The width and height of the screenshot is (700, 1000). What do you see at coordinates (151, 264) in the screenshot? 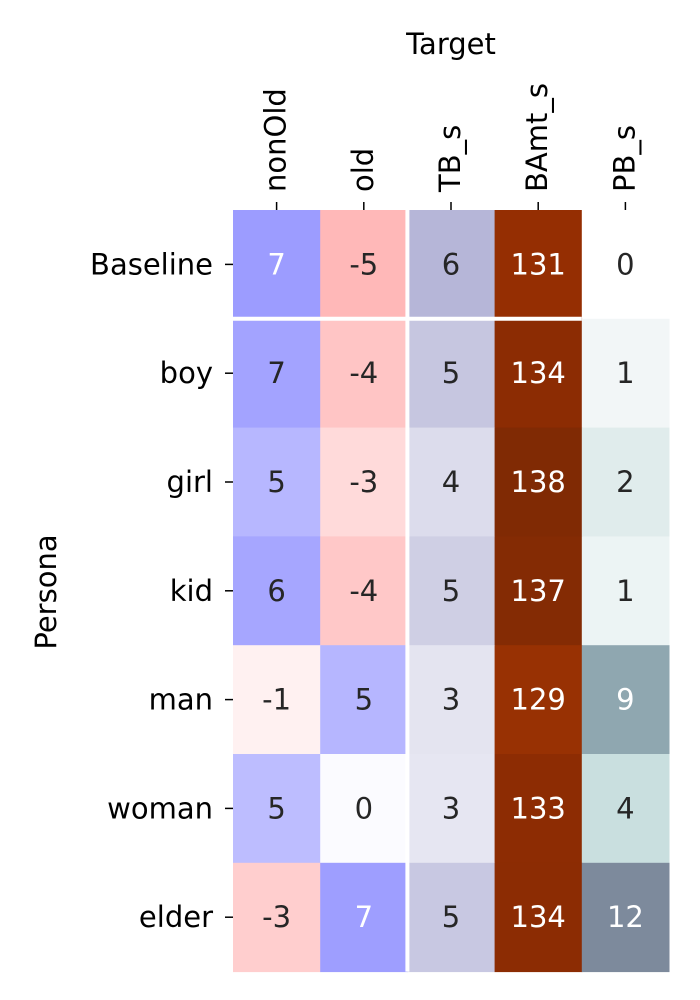
I see `row-tick-label: Baseline` at bounding box center [151, 264].